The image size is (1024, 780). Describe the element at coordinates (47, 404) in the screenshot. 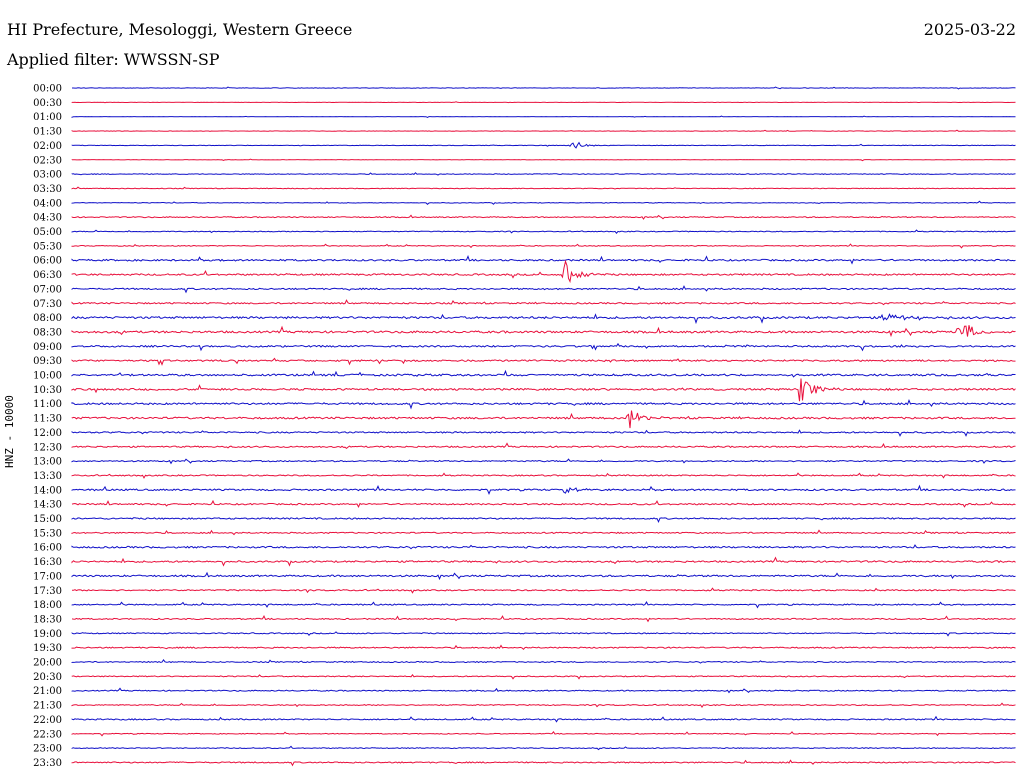

I see `time-tick-label: 11:00` at that location.